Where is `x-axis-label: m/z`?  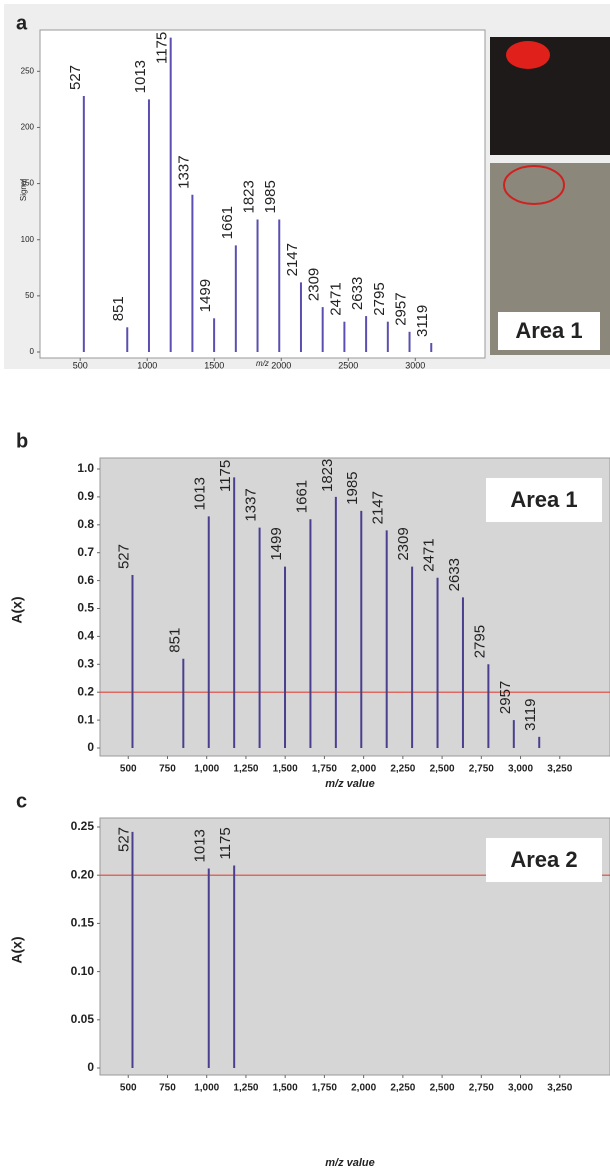
x-axis-label: m/z is located at coordinates (262, 363).